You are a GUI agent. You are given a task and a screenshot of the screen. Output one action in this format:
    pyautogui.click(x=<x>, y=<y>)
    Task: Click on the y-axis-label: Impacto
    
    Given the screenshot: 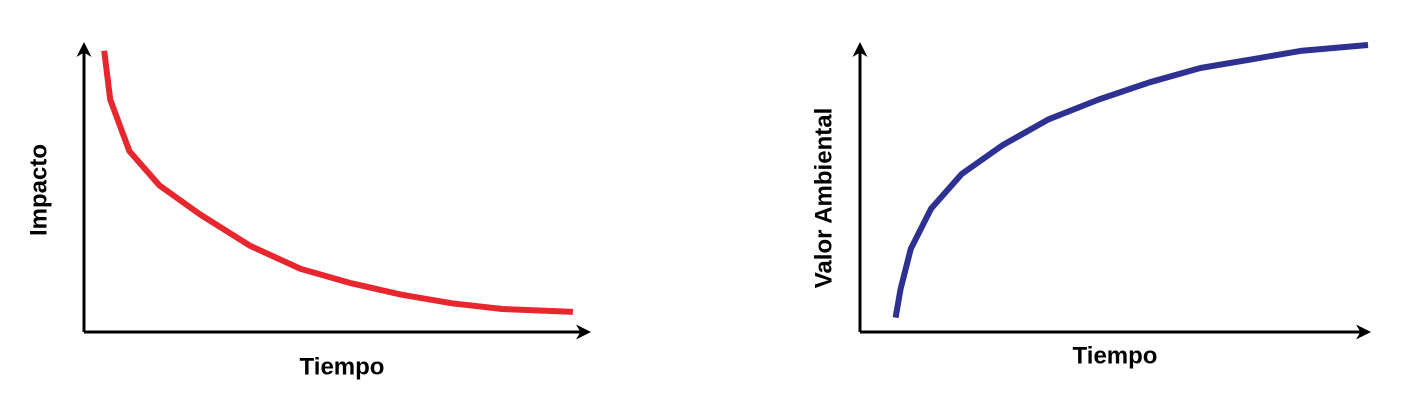 What is the action you would take?
    pyautogui.click(x=38, y=190)
    